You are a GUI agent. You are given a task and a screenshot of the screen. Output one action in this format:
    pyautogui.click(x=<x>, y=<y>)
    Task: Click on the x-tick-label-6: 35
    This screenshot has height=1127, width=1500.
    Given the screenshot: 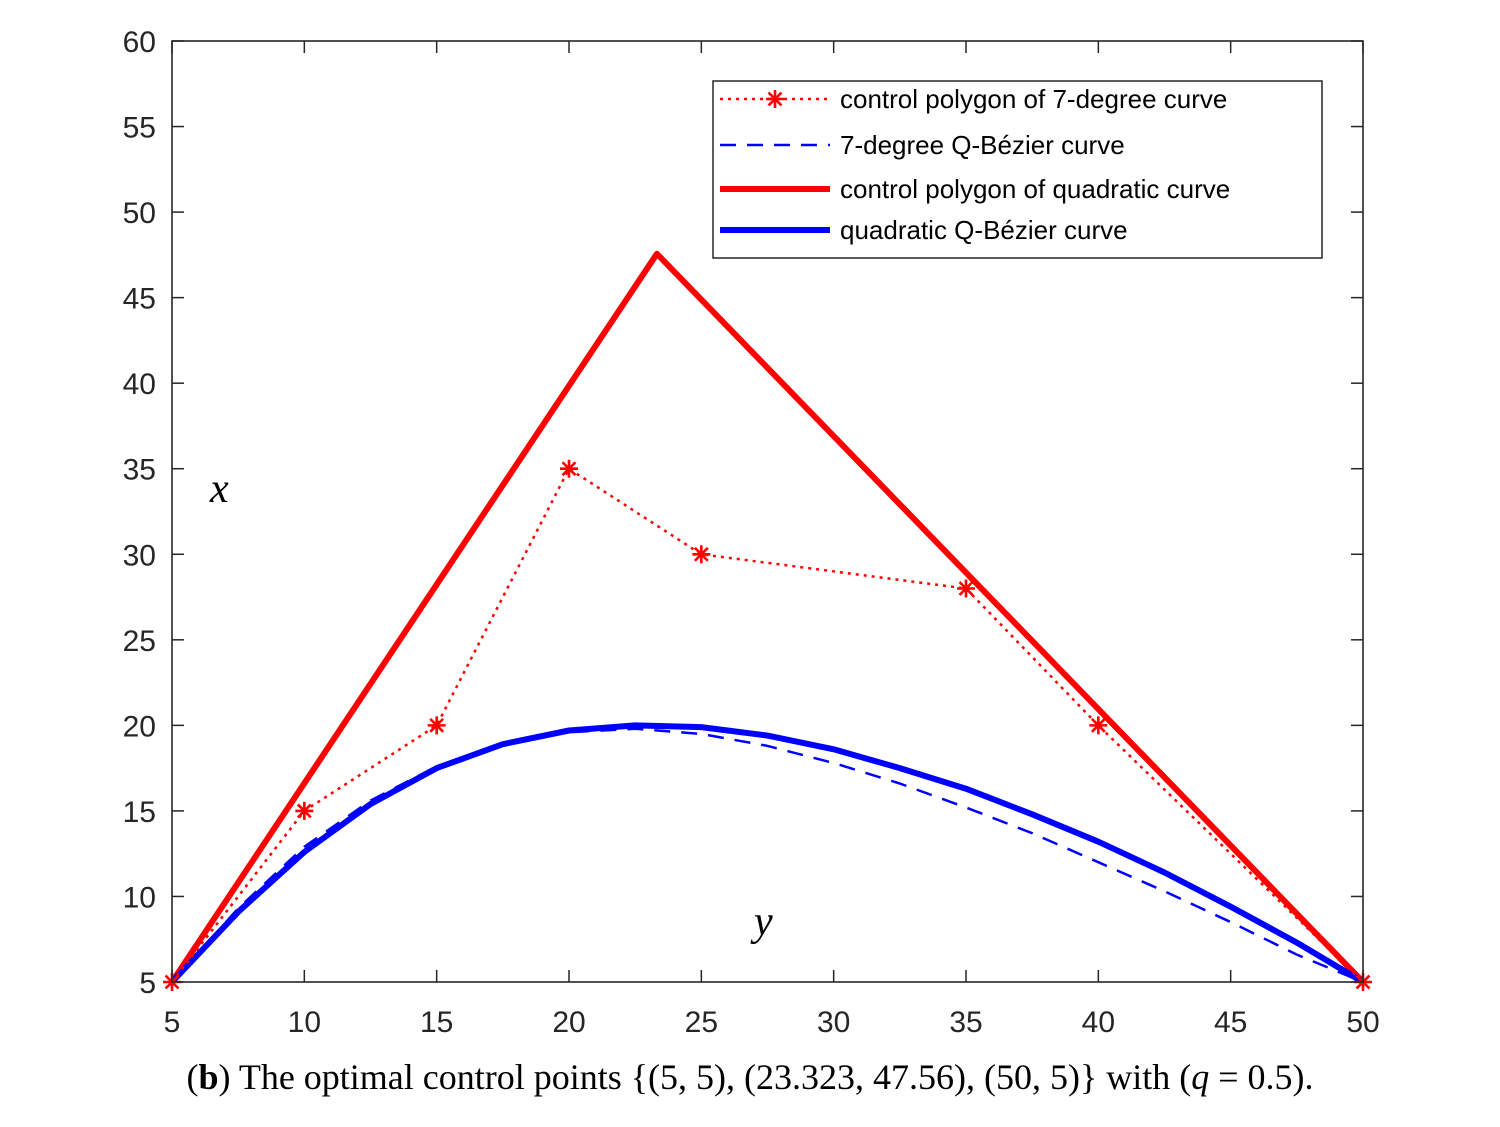 What is the action you would take?
    pyautogui.click(x=965, y=1022)
    